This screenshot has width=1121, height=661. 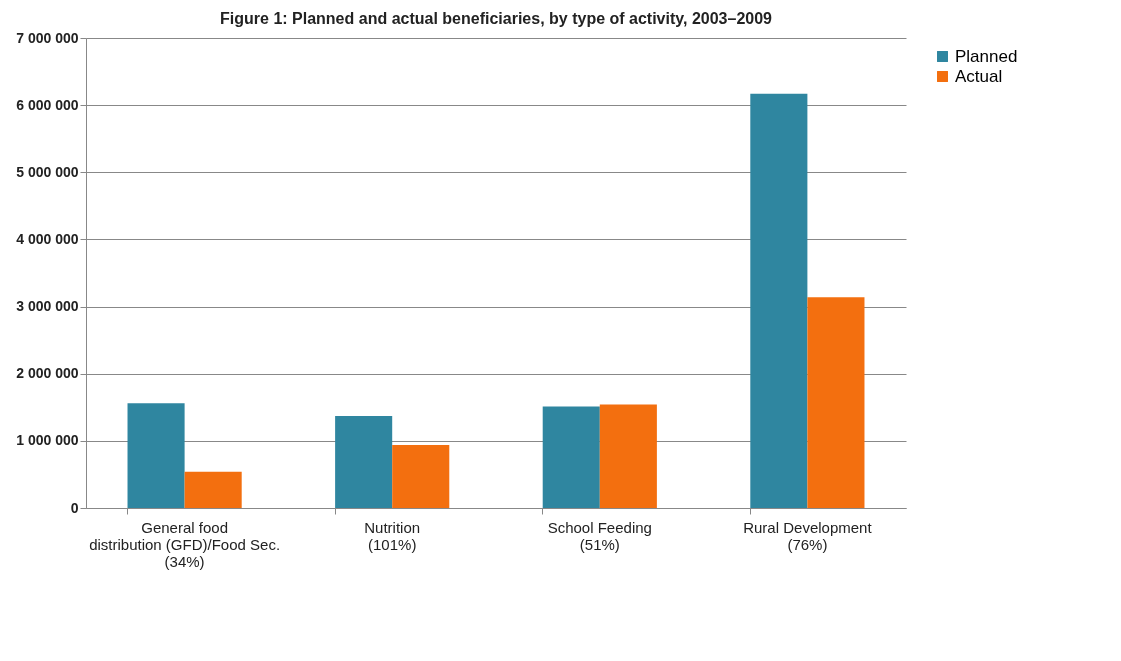 What do you see at coordinates (392, 535) in the screenshot?
I see `x-tick-label: Nutrition (101%)` at bounding box center [392, 535].